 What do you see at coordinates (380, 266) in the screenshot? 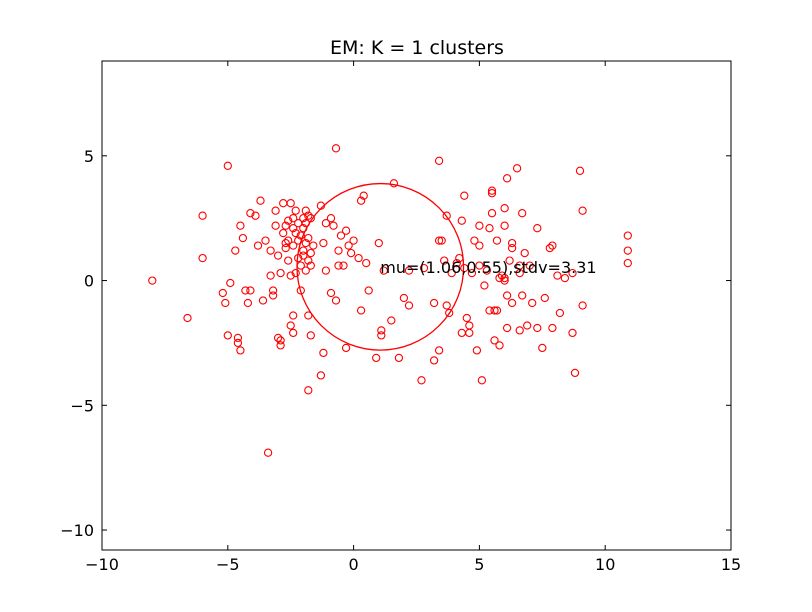
I see `std-deviation-circle` at bounding box center [380, 266].